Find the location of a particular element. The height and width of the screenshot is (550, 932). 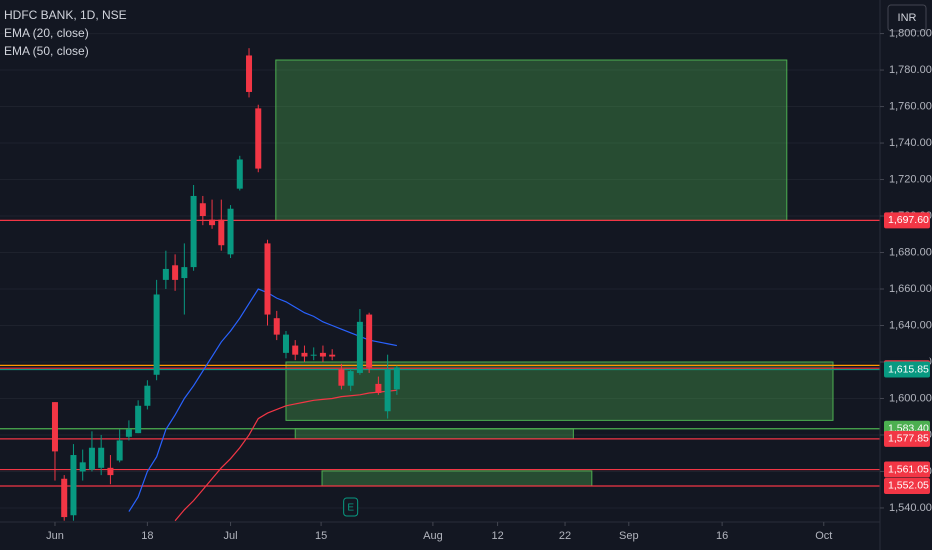

event-marker is located at coordinates (351, 507).